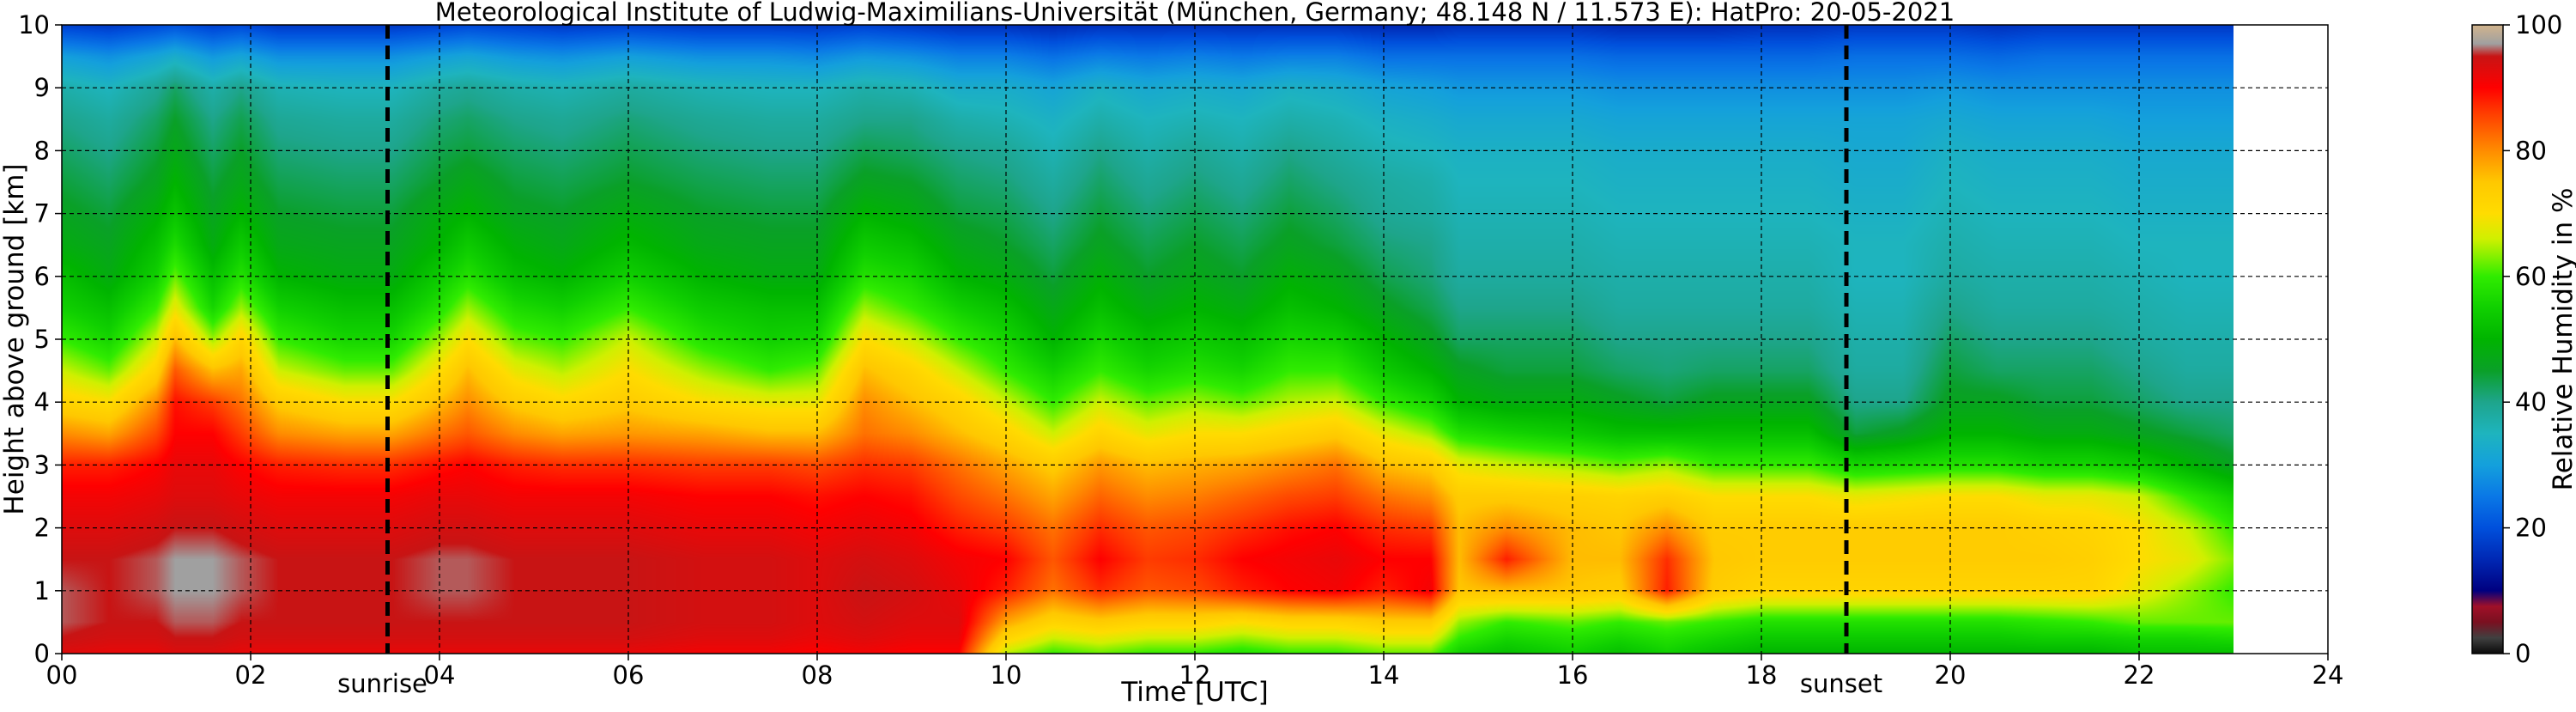  I want to click on y-tick-label: 5, so click(42, 339).